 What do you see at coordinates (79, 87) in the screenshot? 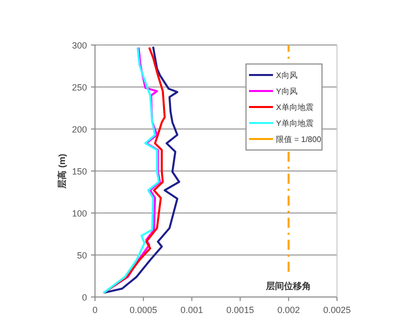
I see `y-tick-label: 250` at bounding box center [79, 87].